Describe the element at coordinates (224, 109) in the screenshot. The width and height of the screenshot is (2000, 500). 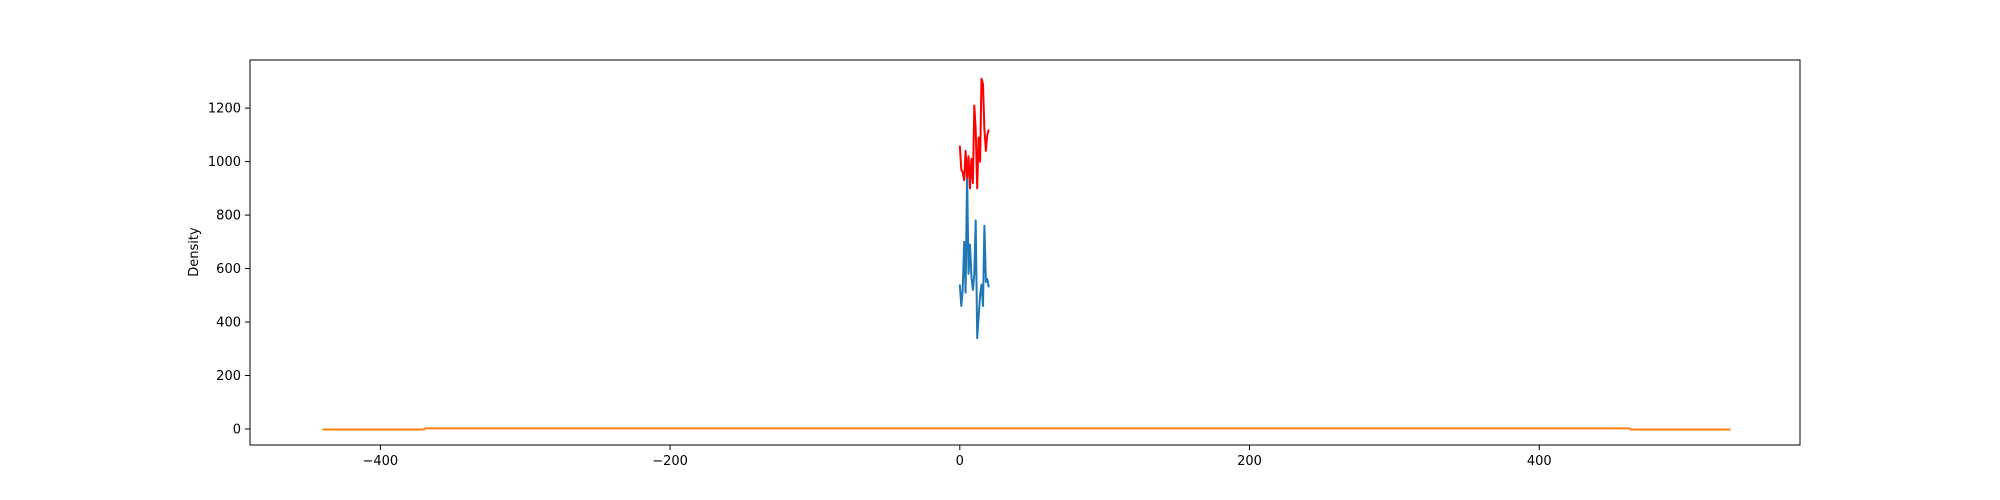
I see `y-tick-label: 1200` at that location.